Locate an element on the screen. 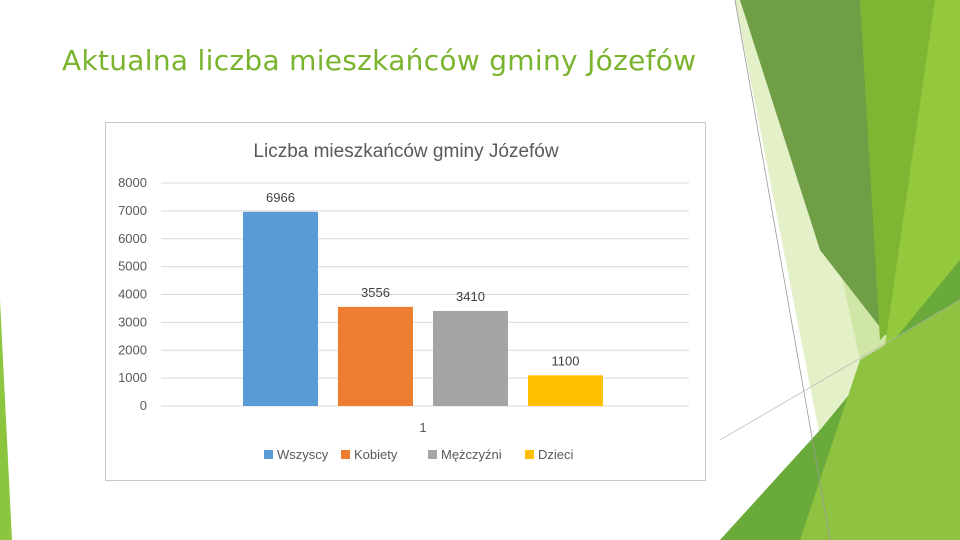  data-label: 3410 is located at coordinates (470, 296).